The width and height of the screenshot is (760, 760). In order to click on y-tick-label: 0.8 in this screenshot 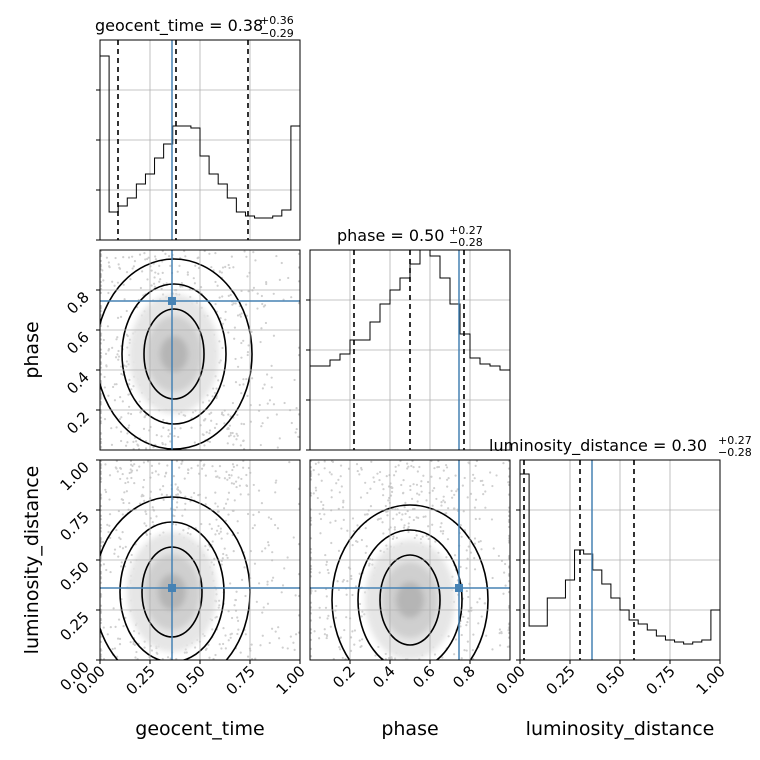, I will do `click(78, 303)`.